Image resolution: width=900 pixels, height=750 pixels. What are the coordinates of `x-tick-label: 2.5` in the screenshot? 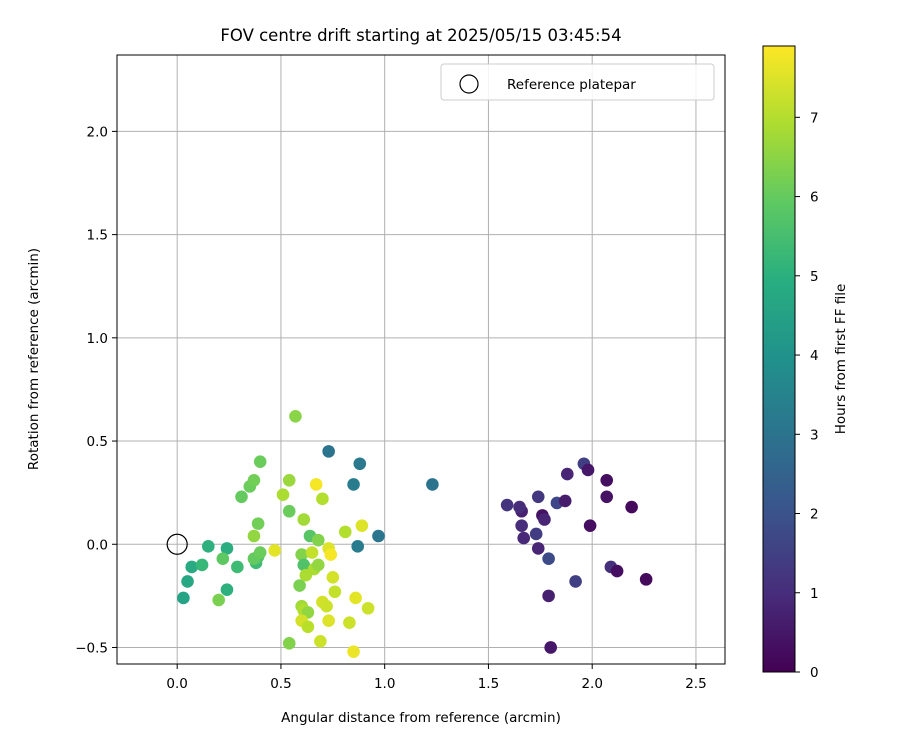 It's located at (695, 684).